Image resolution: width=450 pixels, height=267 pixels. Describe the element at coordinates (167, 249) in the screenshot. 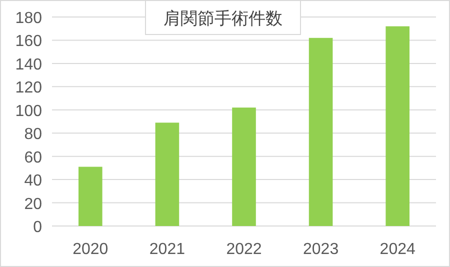

I see `x-tick-label: 2021` at that location.